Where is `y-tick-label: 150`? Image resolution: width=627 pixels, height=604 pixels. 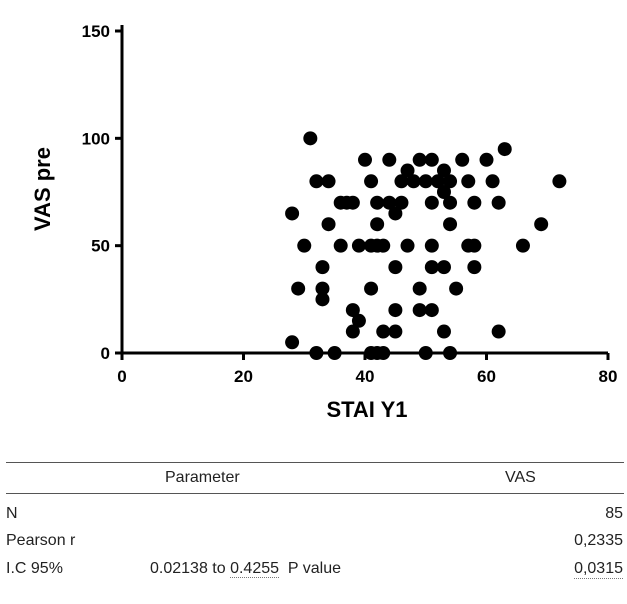 y-tick-label: 150 is located at coordinates (96, 31).